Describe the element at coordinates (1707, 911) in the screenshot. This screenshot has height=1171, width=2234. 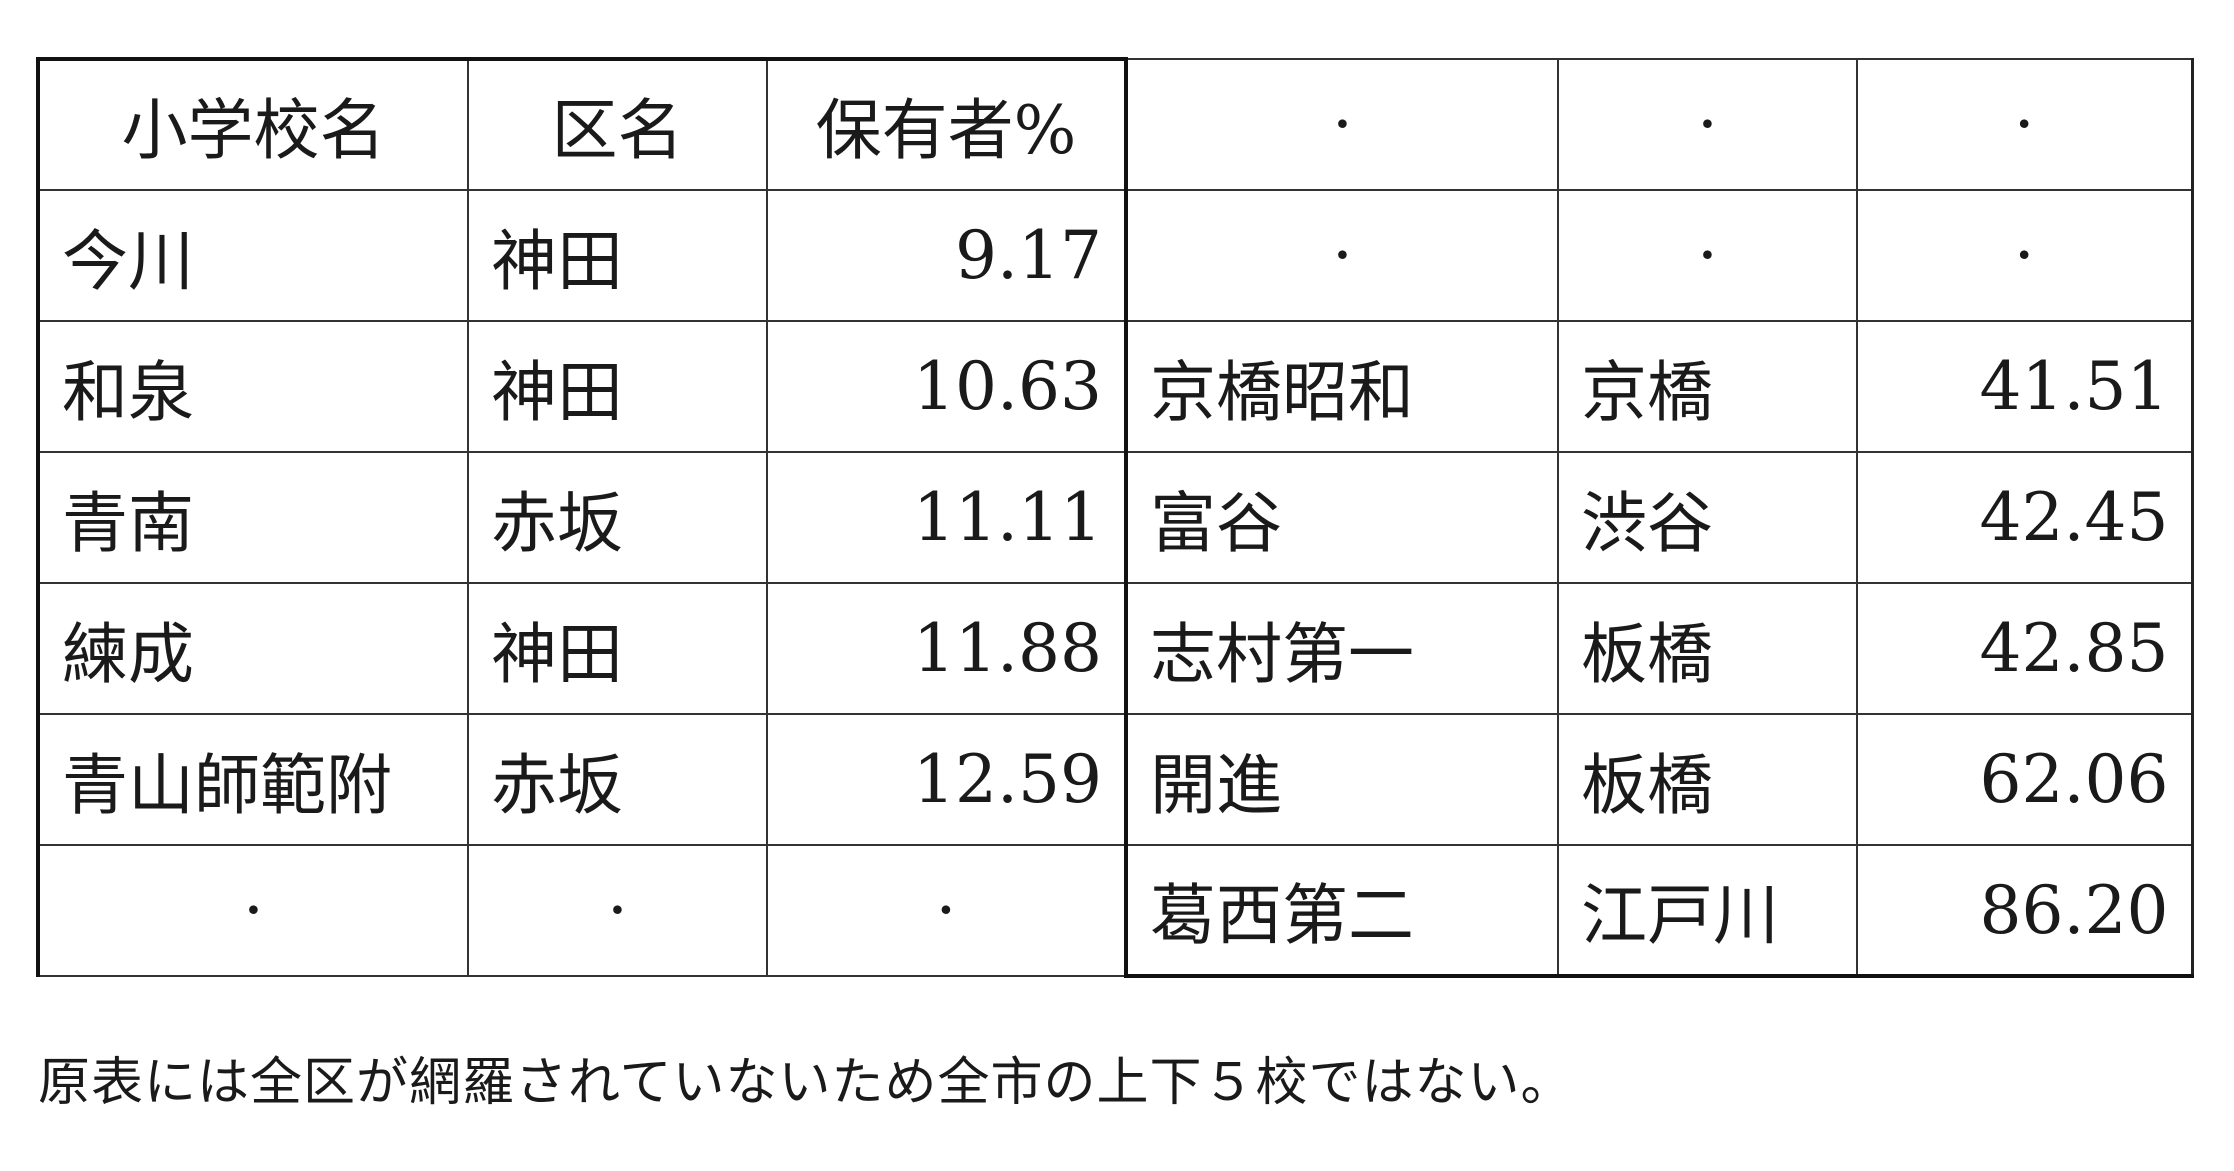
I see `table-cell: 江戸川` at that location.